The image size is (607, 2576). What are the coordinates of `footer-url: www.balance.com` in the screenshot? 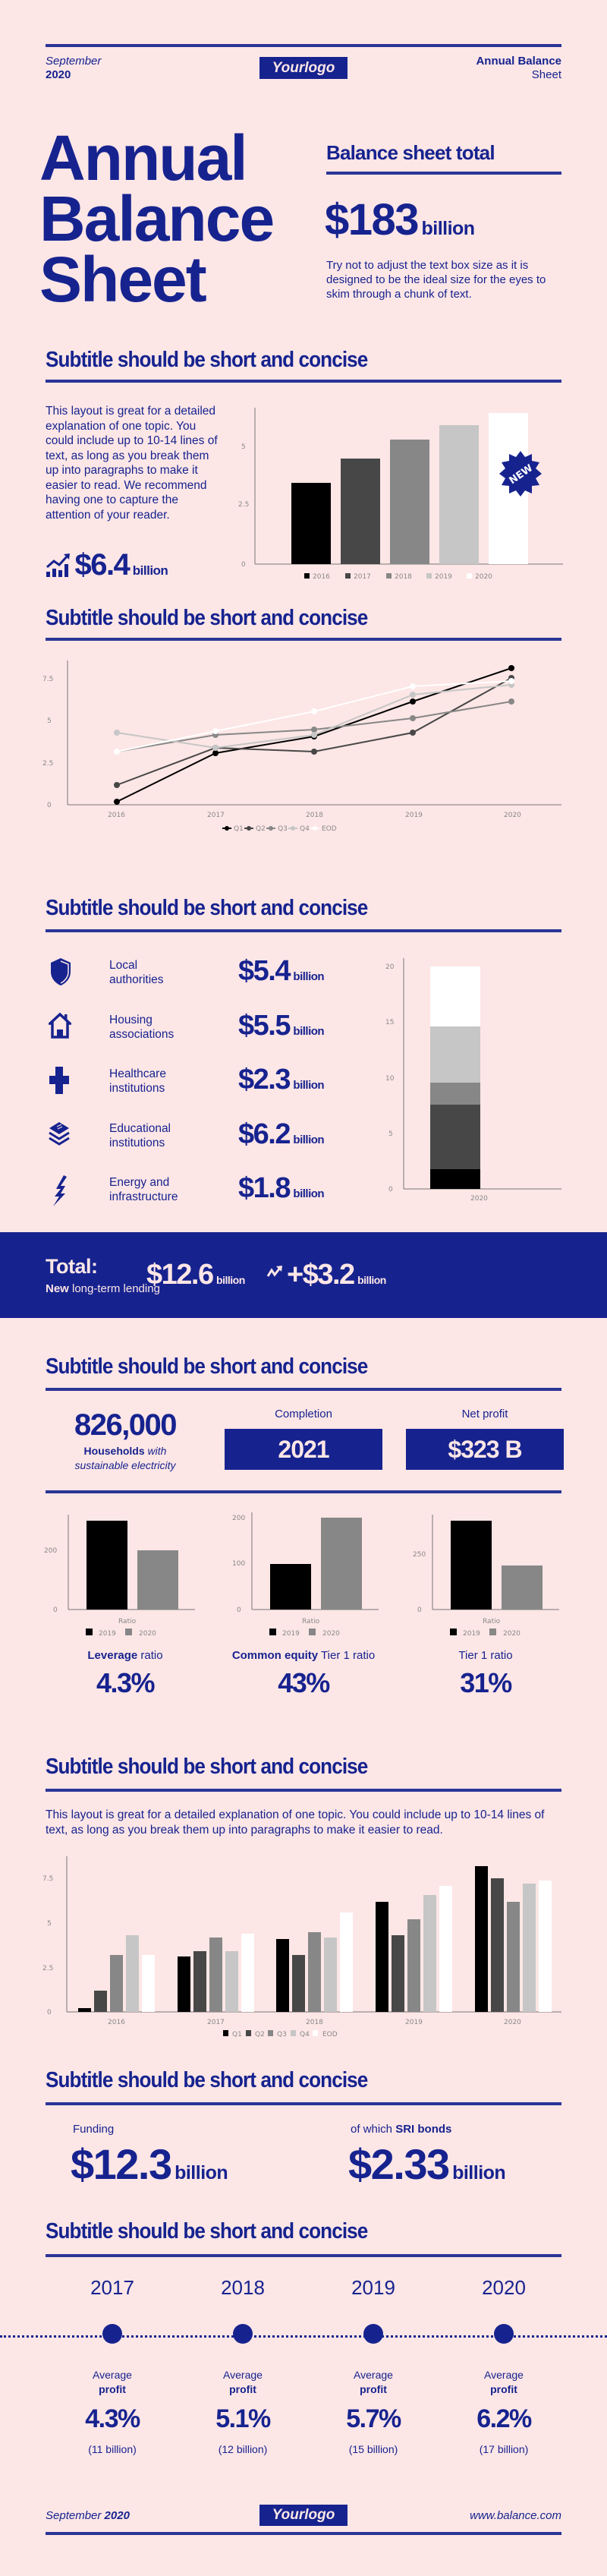 It's located at (515, 2515).